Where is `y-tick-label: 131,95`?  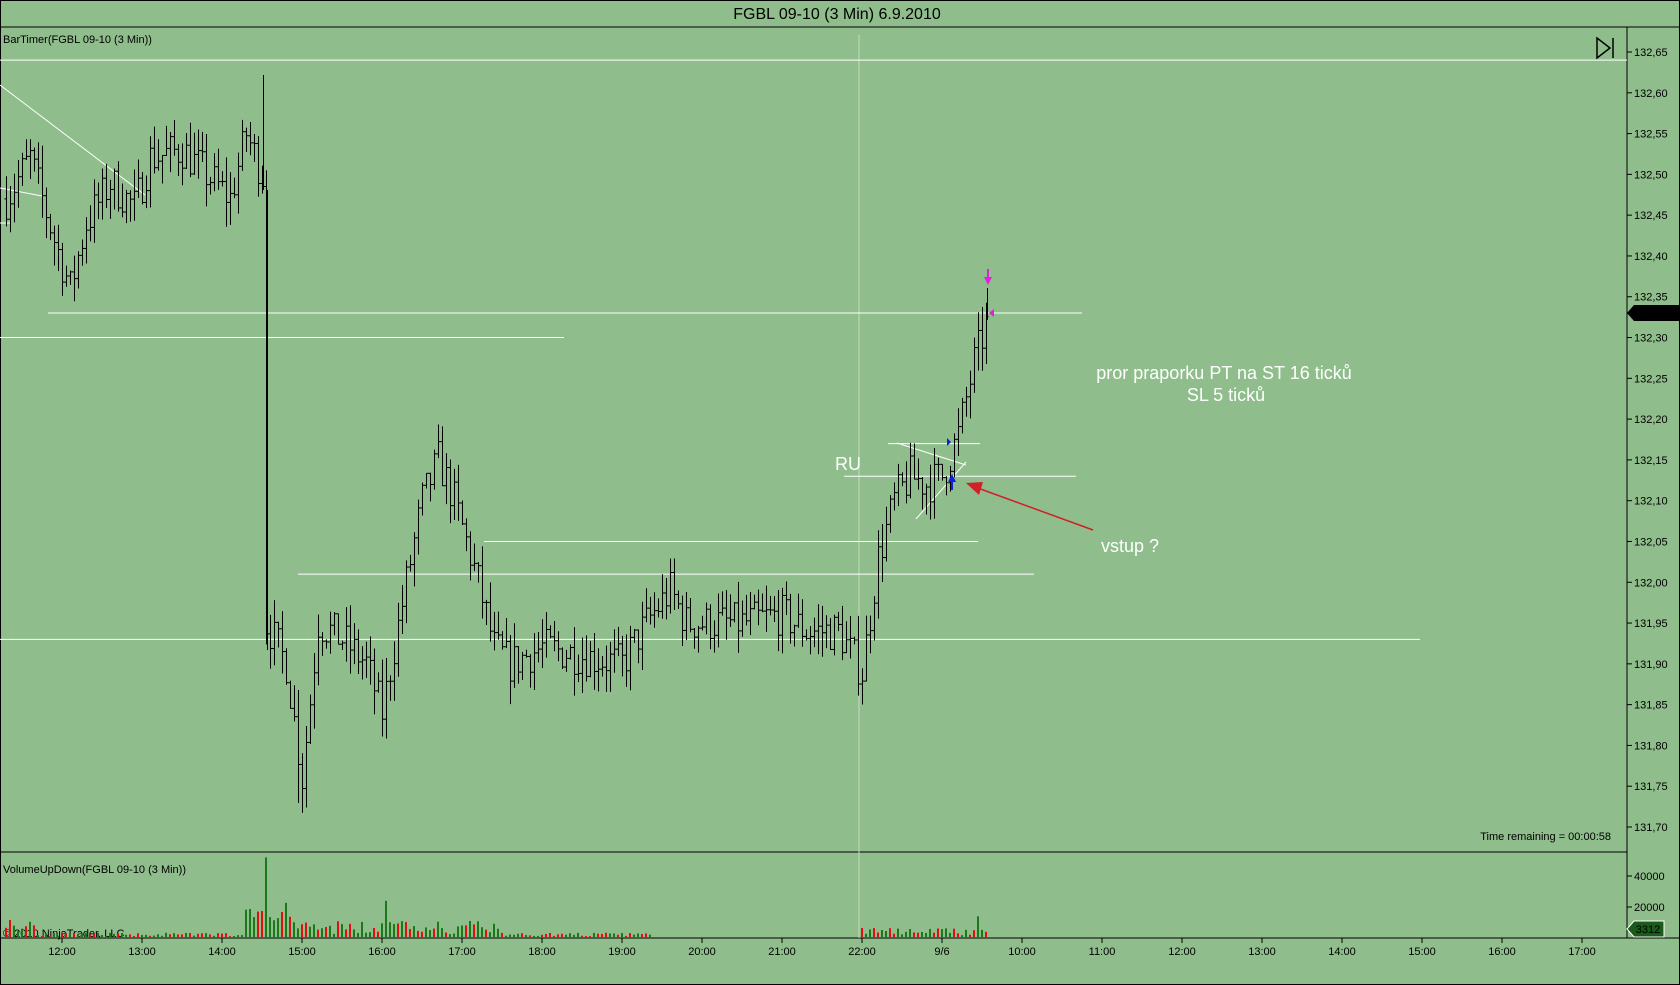 y-tick-label: 131,95 is located at coordinates (1651, 624).